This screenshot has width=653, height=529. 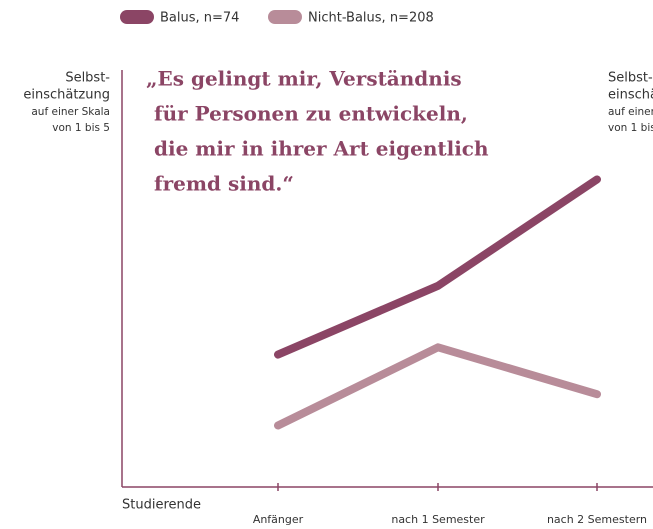 I want to click on legend-label: Nicht-Balus, n=208, so click(x=371, y=18).